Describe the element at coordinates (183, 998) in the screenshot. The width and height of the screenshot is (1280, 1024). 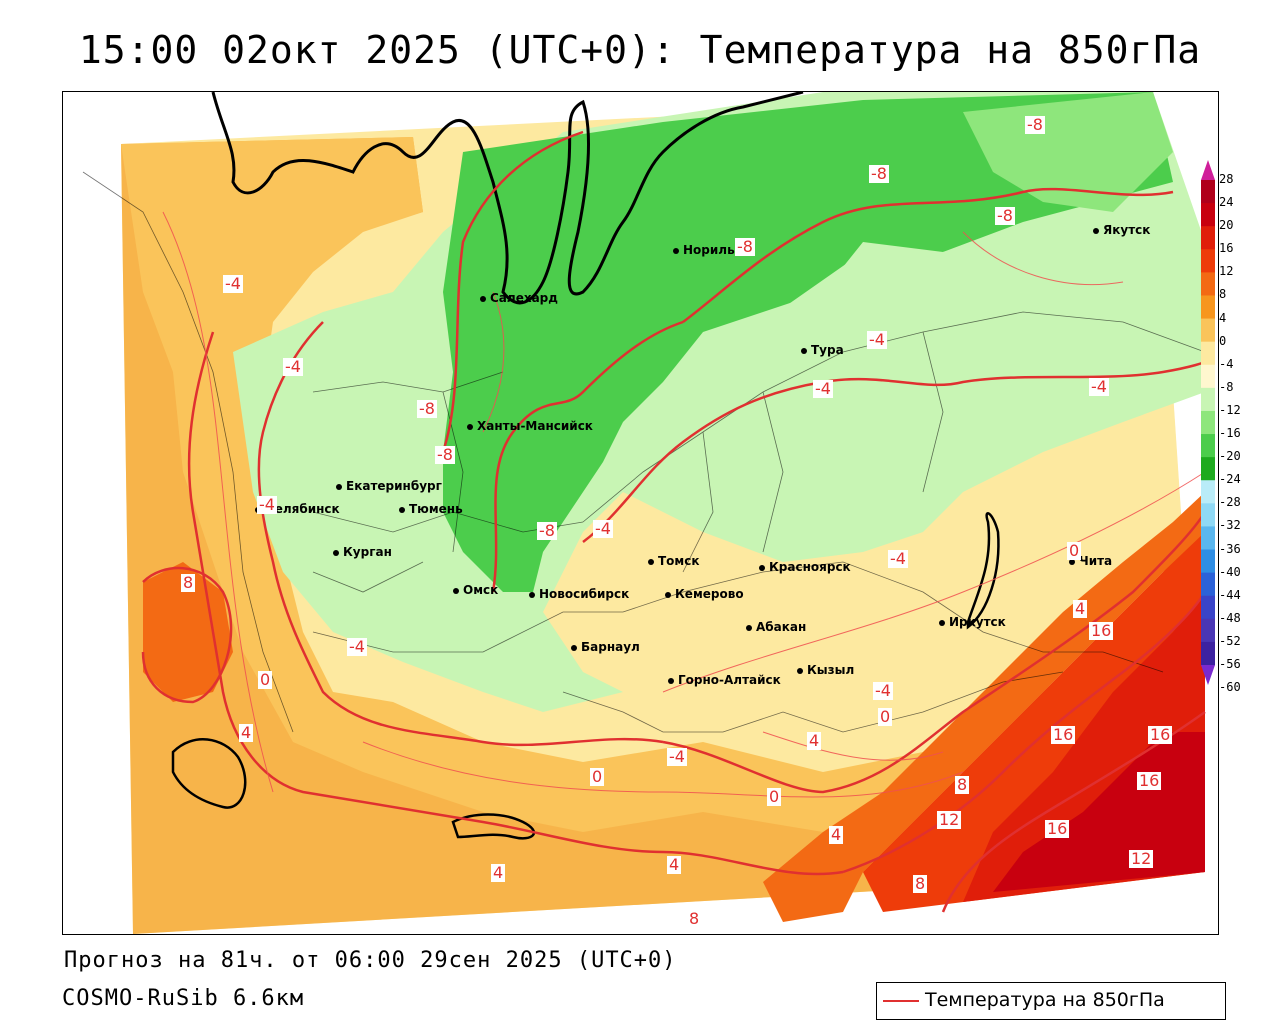
I see `model-name: COSMO-RuSib 6.6км` at that location.